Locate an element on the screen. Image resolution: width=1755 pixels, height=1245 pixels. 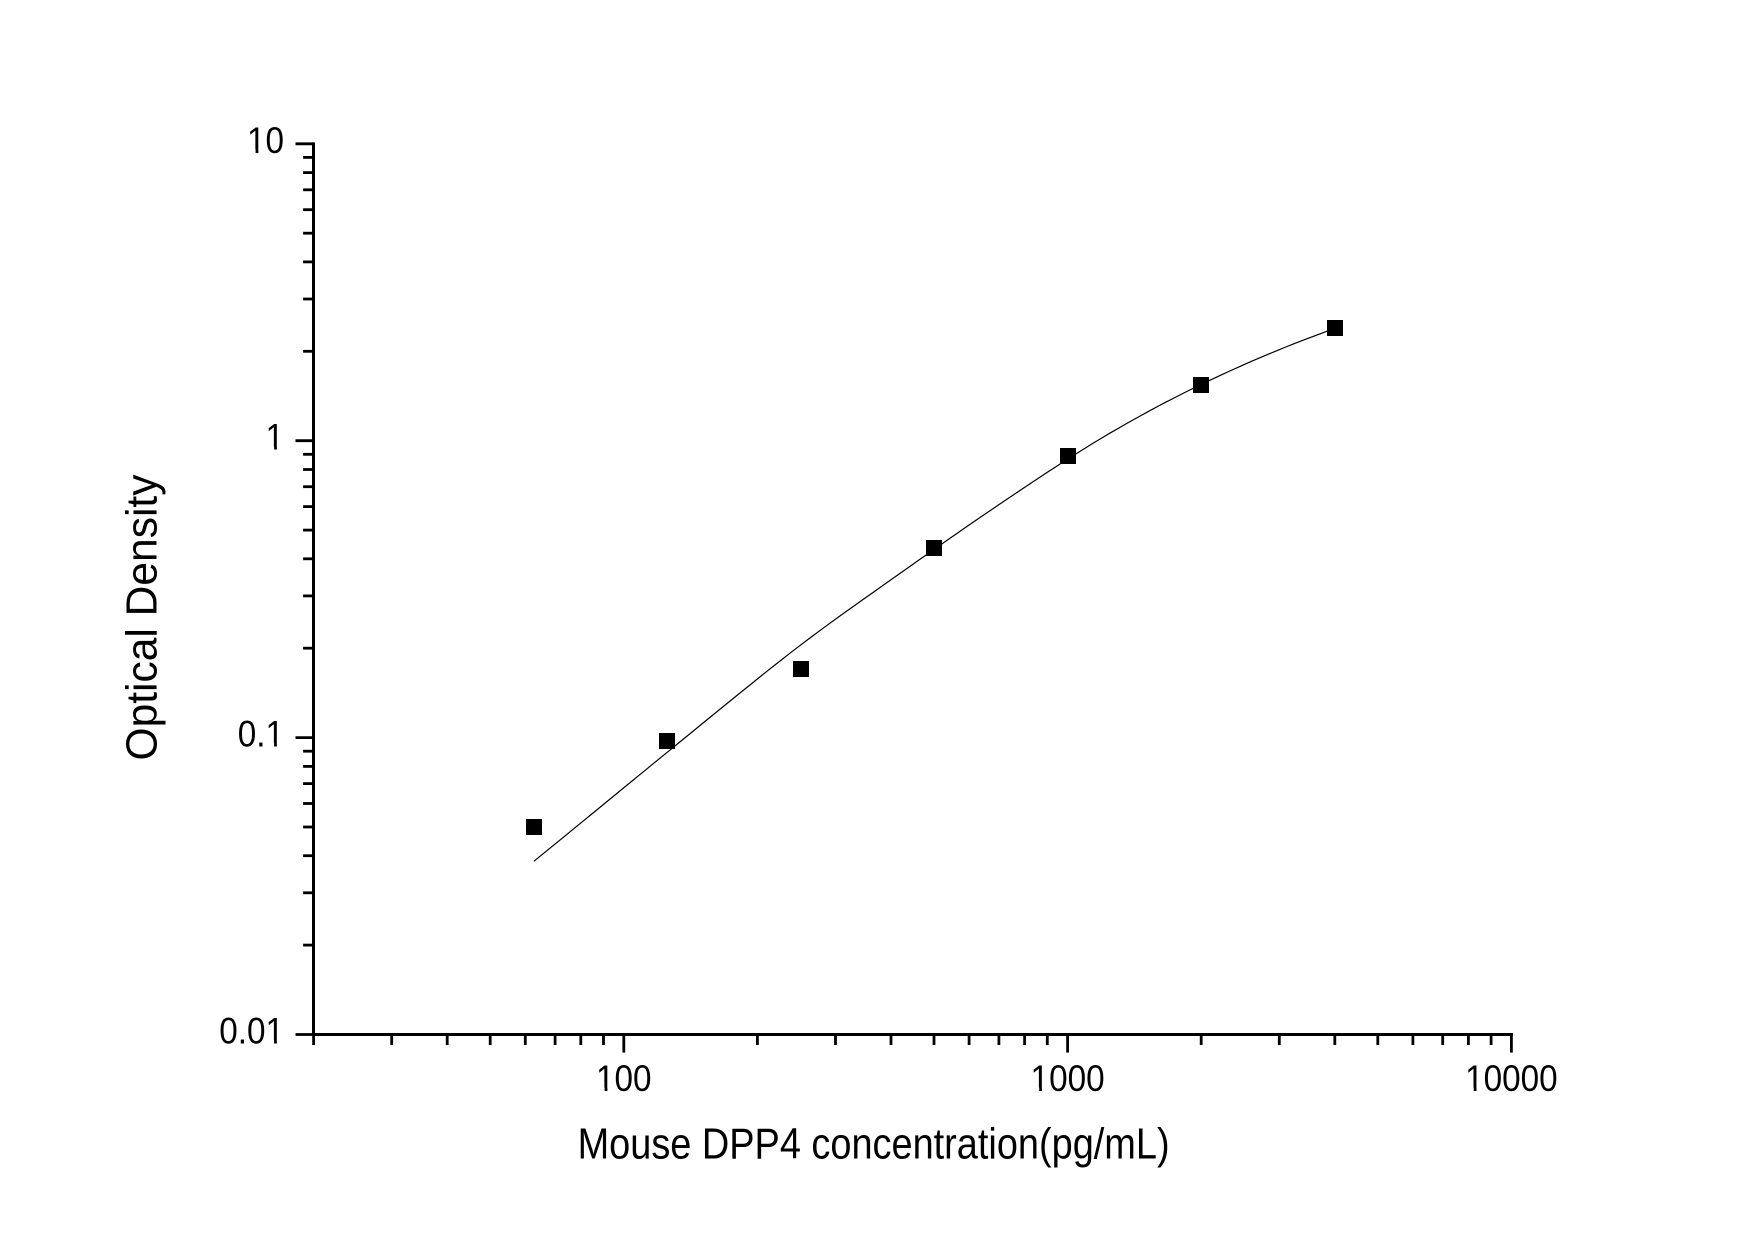
svg-text: 10 is located at coordinates (265, 140).